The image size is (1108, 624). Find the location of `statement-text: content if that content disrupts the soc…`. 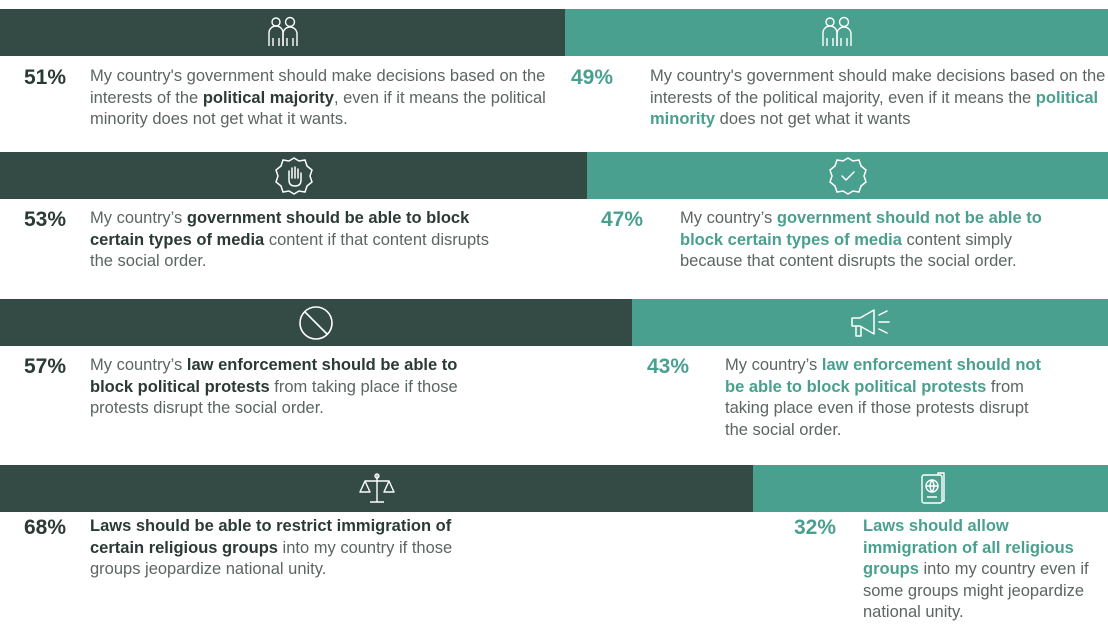

statement-text: content if that content disrupts the soc… is located at coordinates (289, 250).